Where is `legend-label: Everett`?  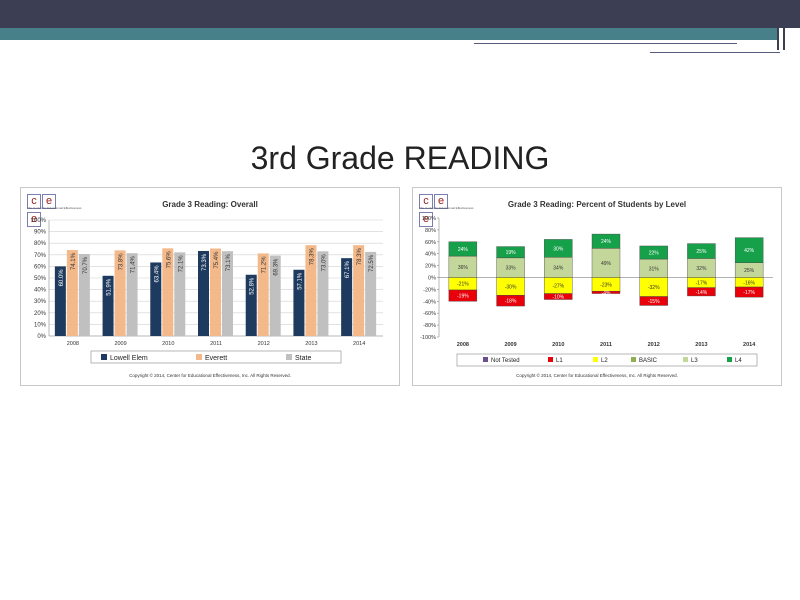
legend-label: Everett is located at coordinates (216, 358).